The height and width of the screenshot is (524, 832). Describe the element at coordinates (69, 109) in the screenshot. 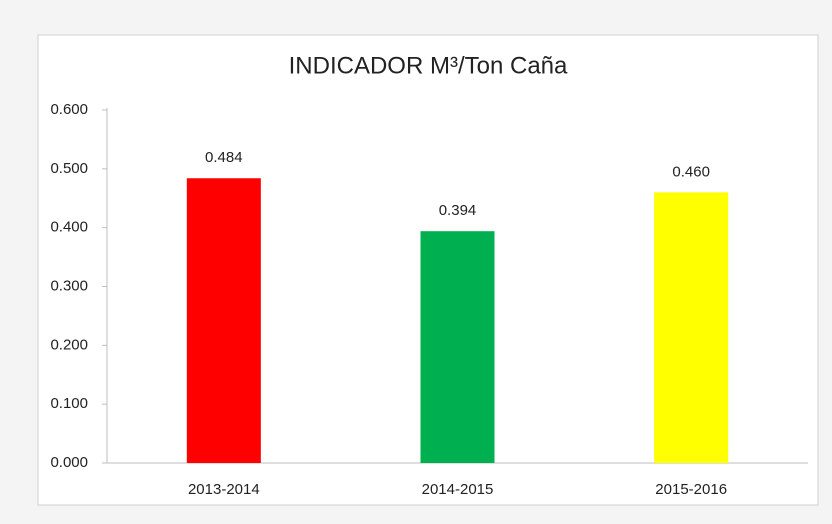

I see `y-tick-label: 0.600` at that location.